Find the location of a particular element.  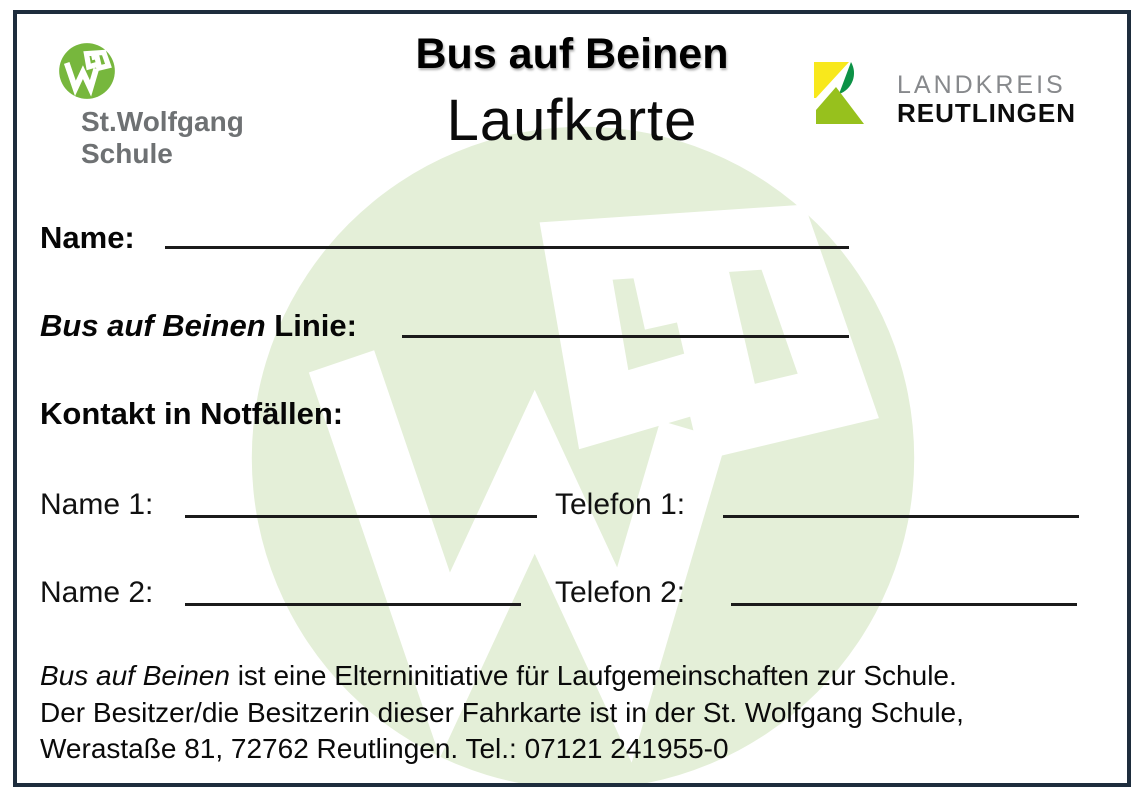

school-name-line2: Schule is located at coordinates (127, 153).